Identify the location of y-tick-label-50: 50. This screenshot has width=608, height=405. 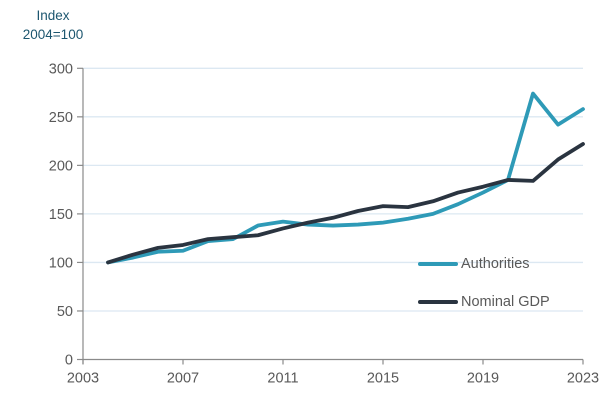
(65, 312).